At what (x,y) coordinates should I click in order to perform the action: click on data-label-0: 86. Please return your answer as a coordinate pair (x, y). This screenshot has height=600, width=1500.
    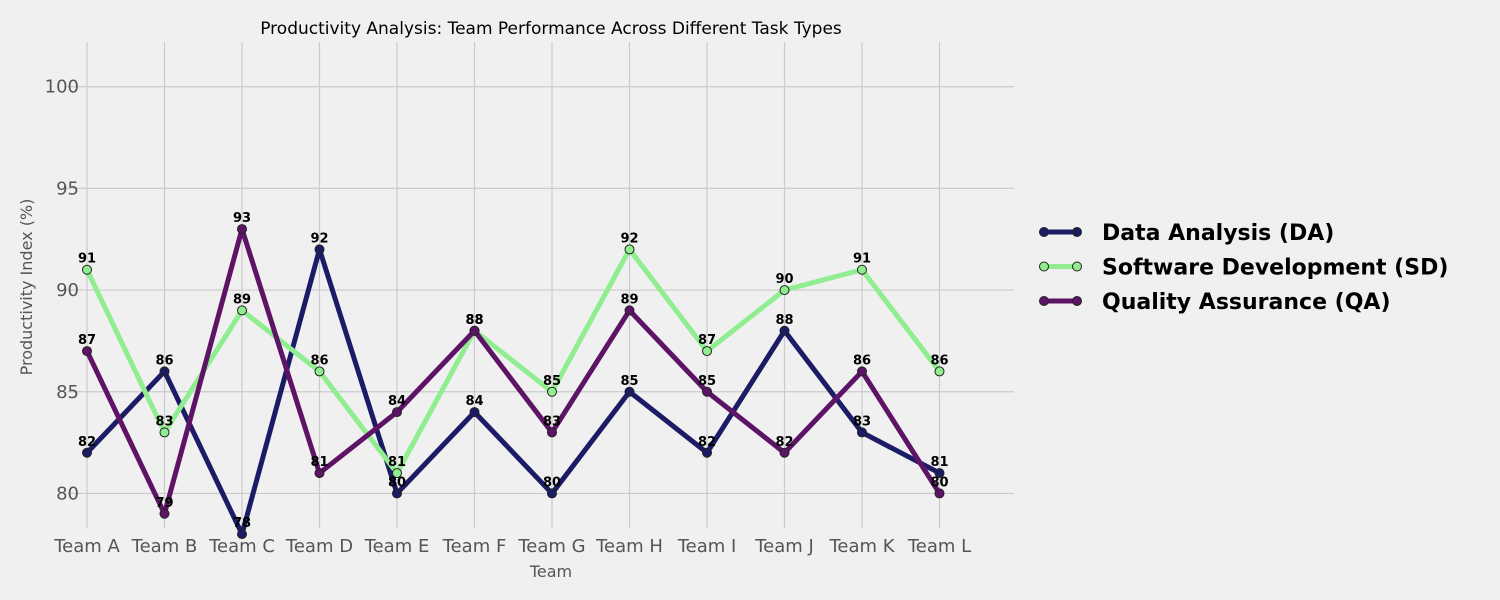
    Looking at the image, I should click on (164, 360).